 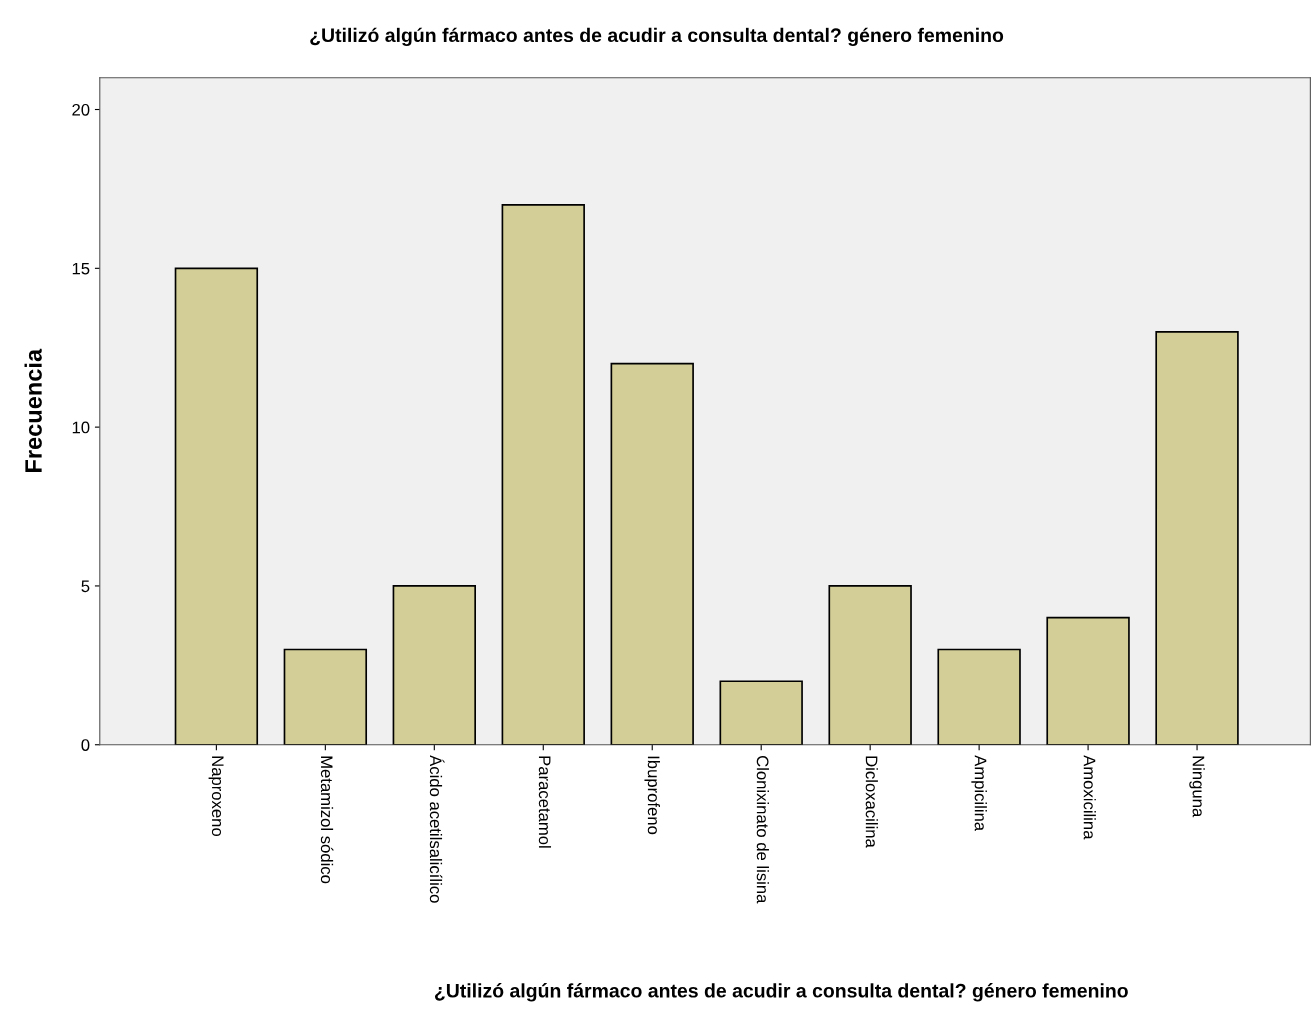 What do you see at coordinates (871, 802) in the screenshot?
I see `x-tick-label: Dicloxacilina` at bounding box center [871, 802].